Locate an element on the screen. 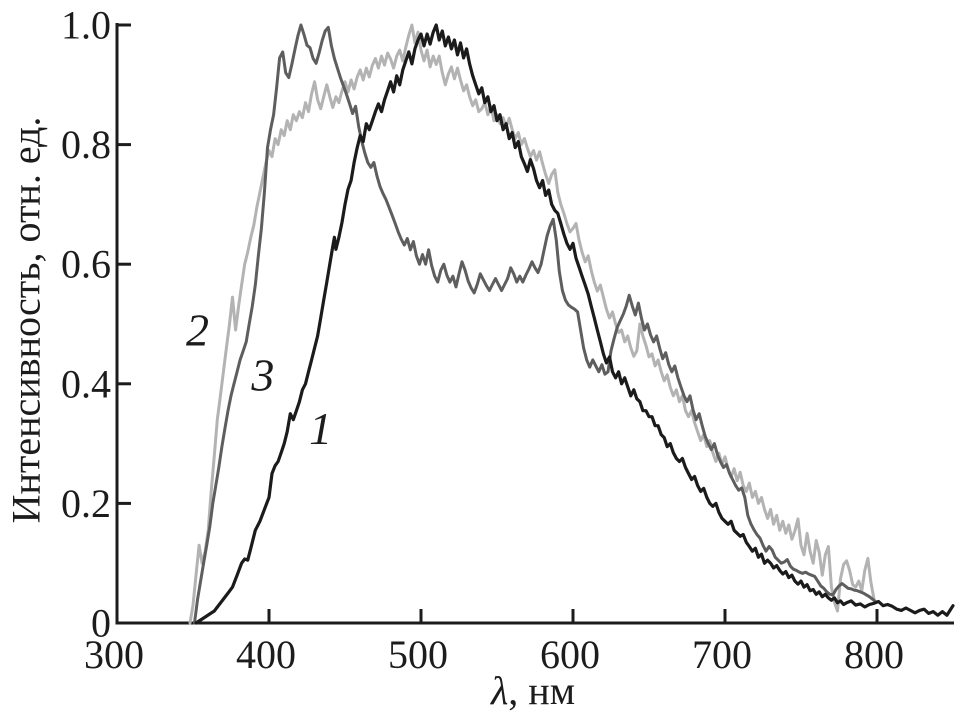  curve-label-1: 1 is located at coordinates (320, 428).